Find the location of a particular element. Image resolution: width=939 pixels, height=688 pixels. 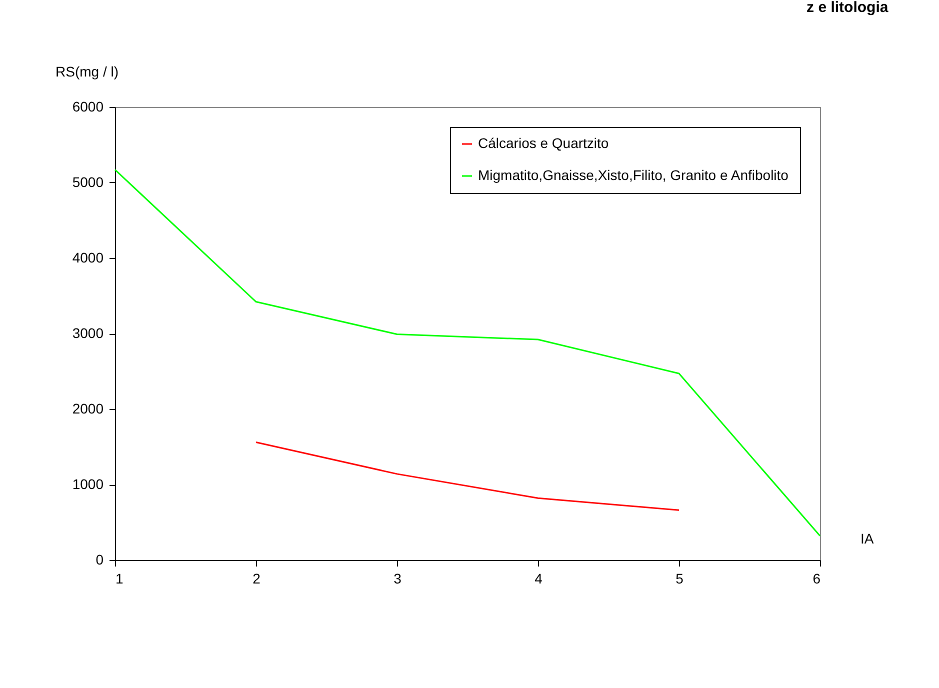

x-tick-label: 6 is located at coordinates (816, 578).